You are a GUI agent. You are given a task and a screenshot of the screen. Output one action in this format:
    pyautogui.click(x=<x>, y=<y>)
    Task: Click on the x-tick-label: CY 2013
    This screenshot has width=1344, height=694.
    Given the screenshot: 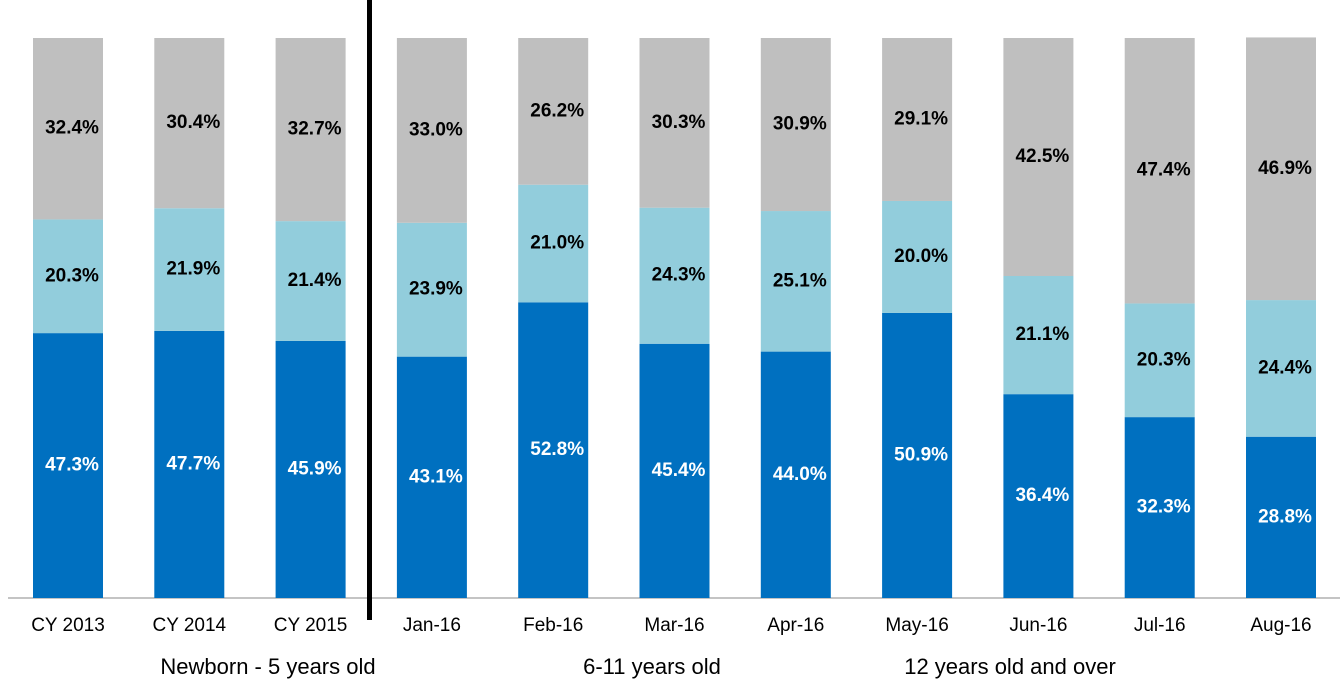 What is the action you would take?
    pyautogui.click(x=68, y=625)
    